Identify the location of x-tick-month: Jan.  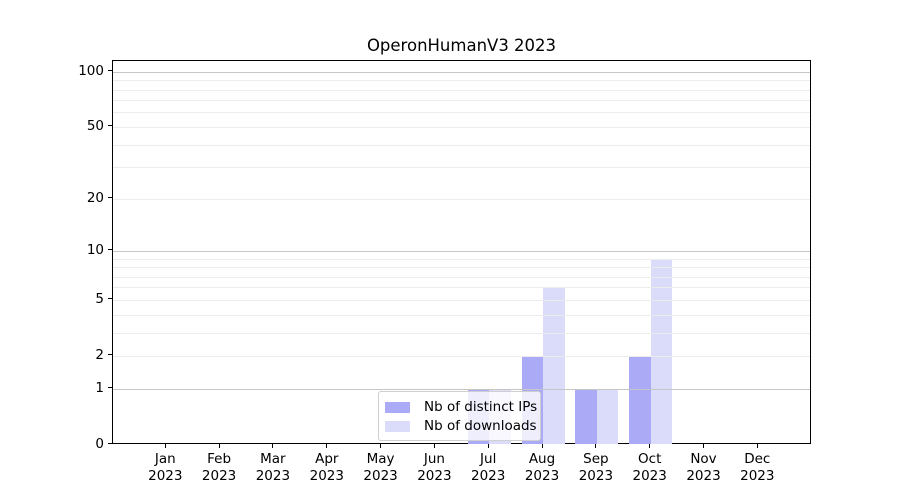
(165, 459).